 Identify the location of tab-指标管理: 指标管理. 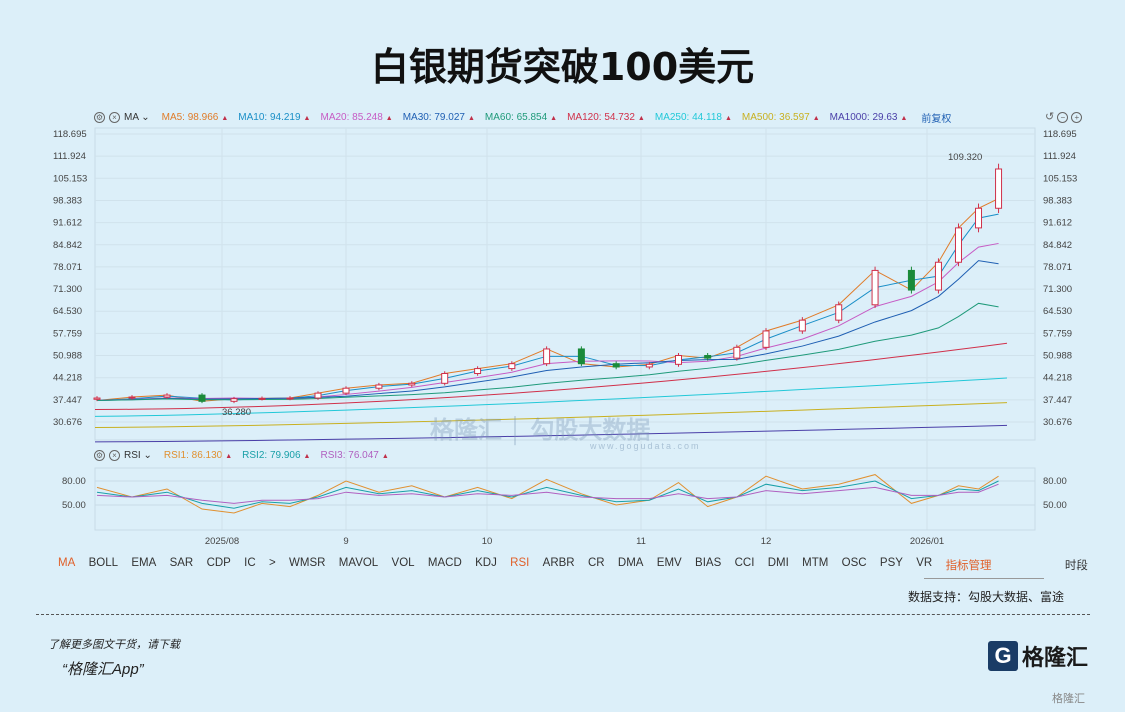
(968, 566).